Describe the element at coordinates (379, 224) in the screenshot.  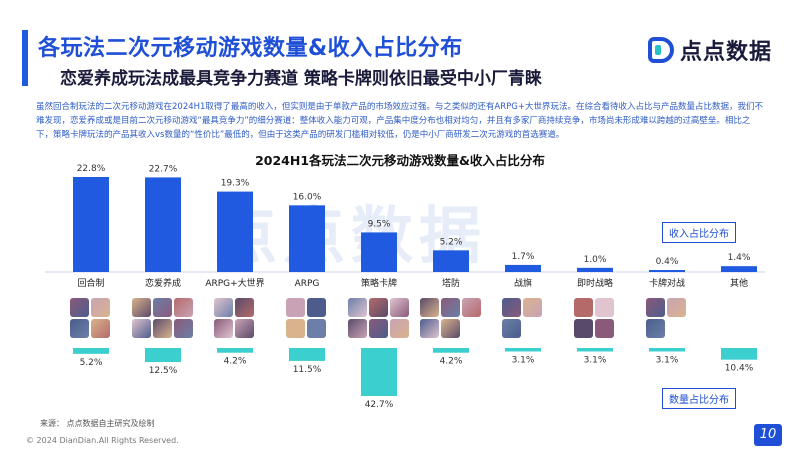
I see `revenue-label: 9.5%` at that location.